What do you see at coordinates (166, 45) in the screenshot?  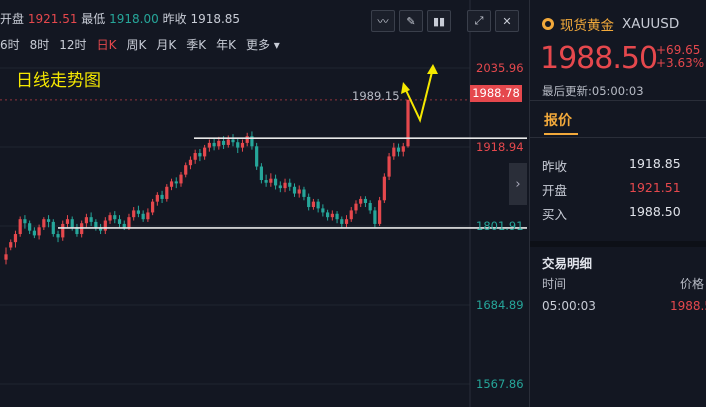 I see `timeframe-tab: 月K` at bounding box center [166, 45].